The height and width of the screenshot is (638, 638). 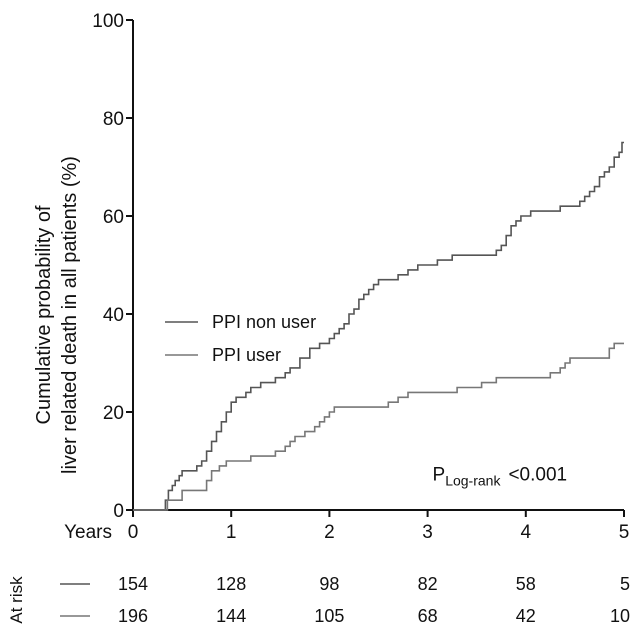 What do you see at coordinates (16, 600) in the screenshot?
I see `at-risk-label: At risk` at bounding box center [16, 600].